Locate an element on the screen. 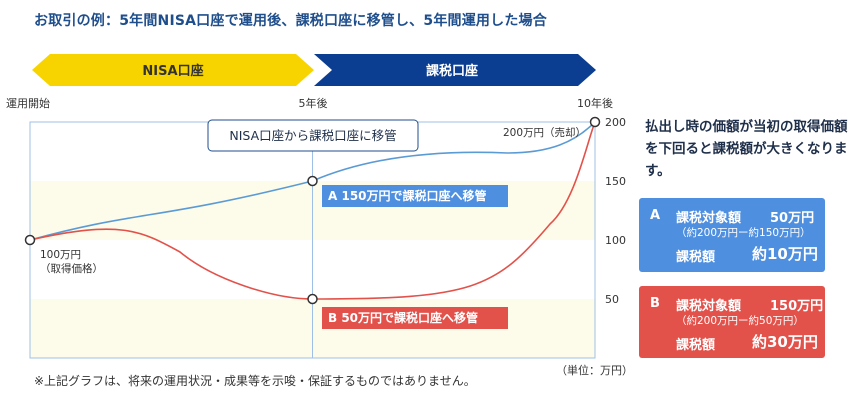 The width and height of the screenshot is (860, 402). label-b-bg is located at coordinates (415, 318).